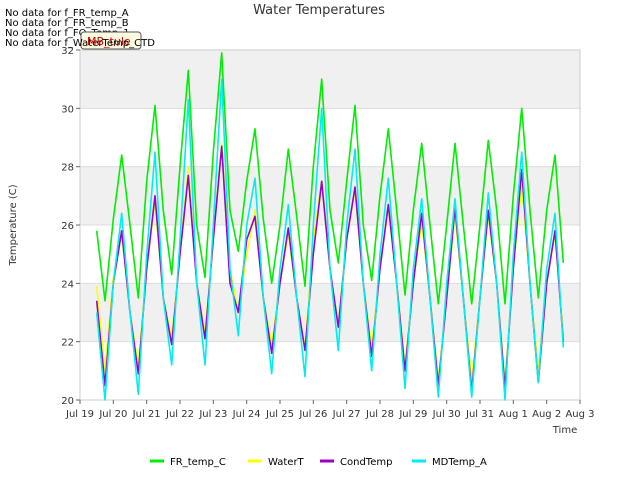 The height and width of the screenshot is (480, 640). What do you see at coordinates (479, 414) in the screenshot?
I see `x-tick-label: Jul 31` at bounding box center [479, 414].